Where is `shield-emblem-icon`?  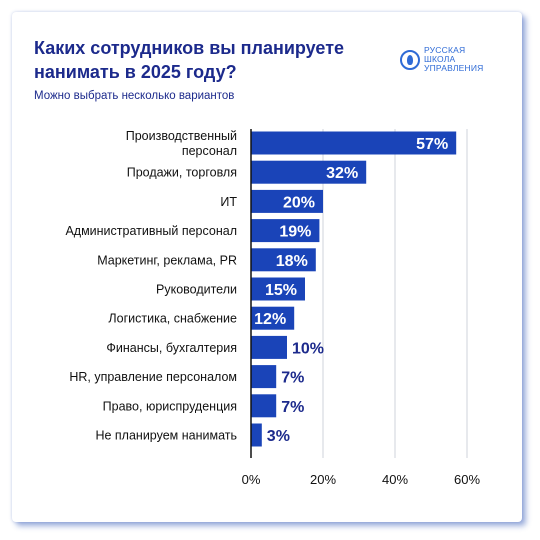
shield-emblem-icon is located at coordinates (410, 59).